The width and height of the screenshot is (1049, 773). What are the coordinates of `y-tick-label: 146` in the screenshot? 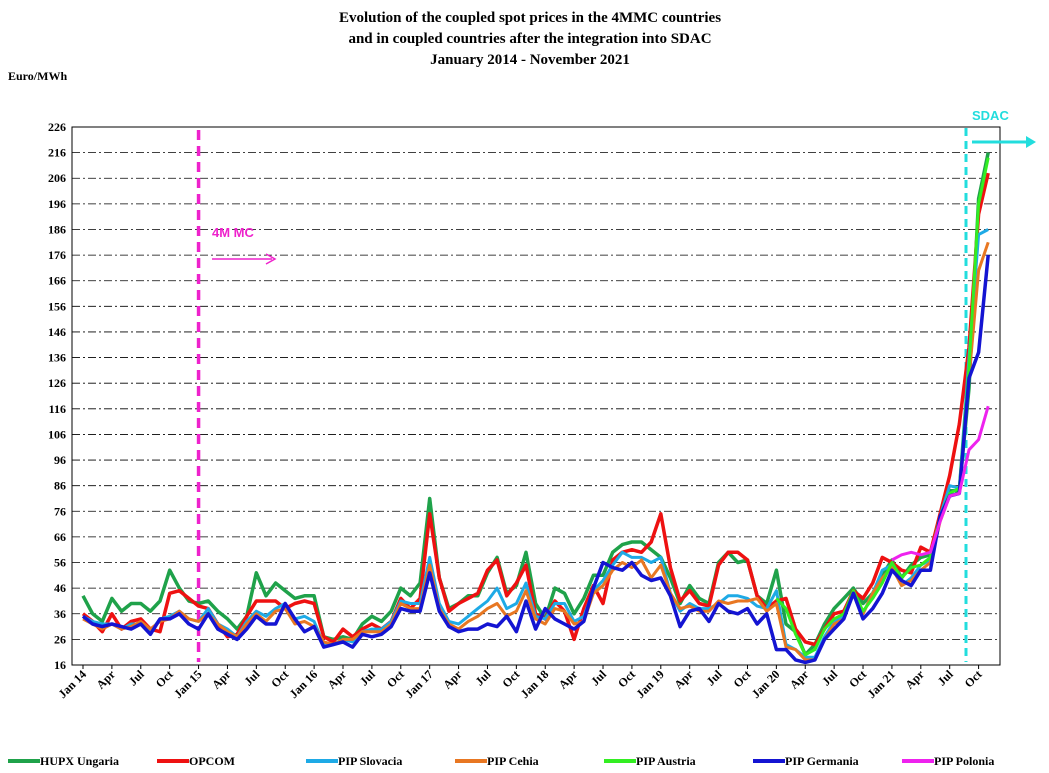 It's located at (57, 332).